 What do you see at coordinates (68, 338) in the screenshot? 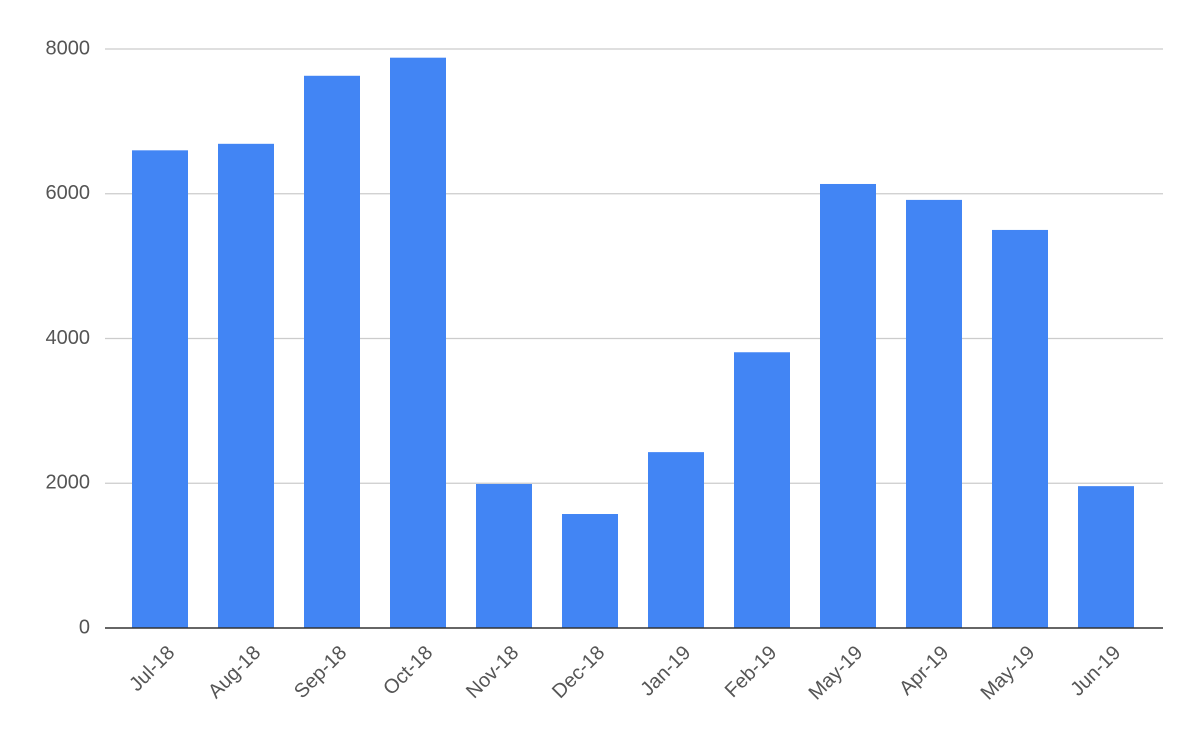
I see `y-tick-label: 4000` at bounding box center [68, 338].